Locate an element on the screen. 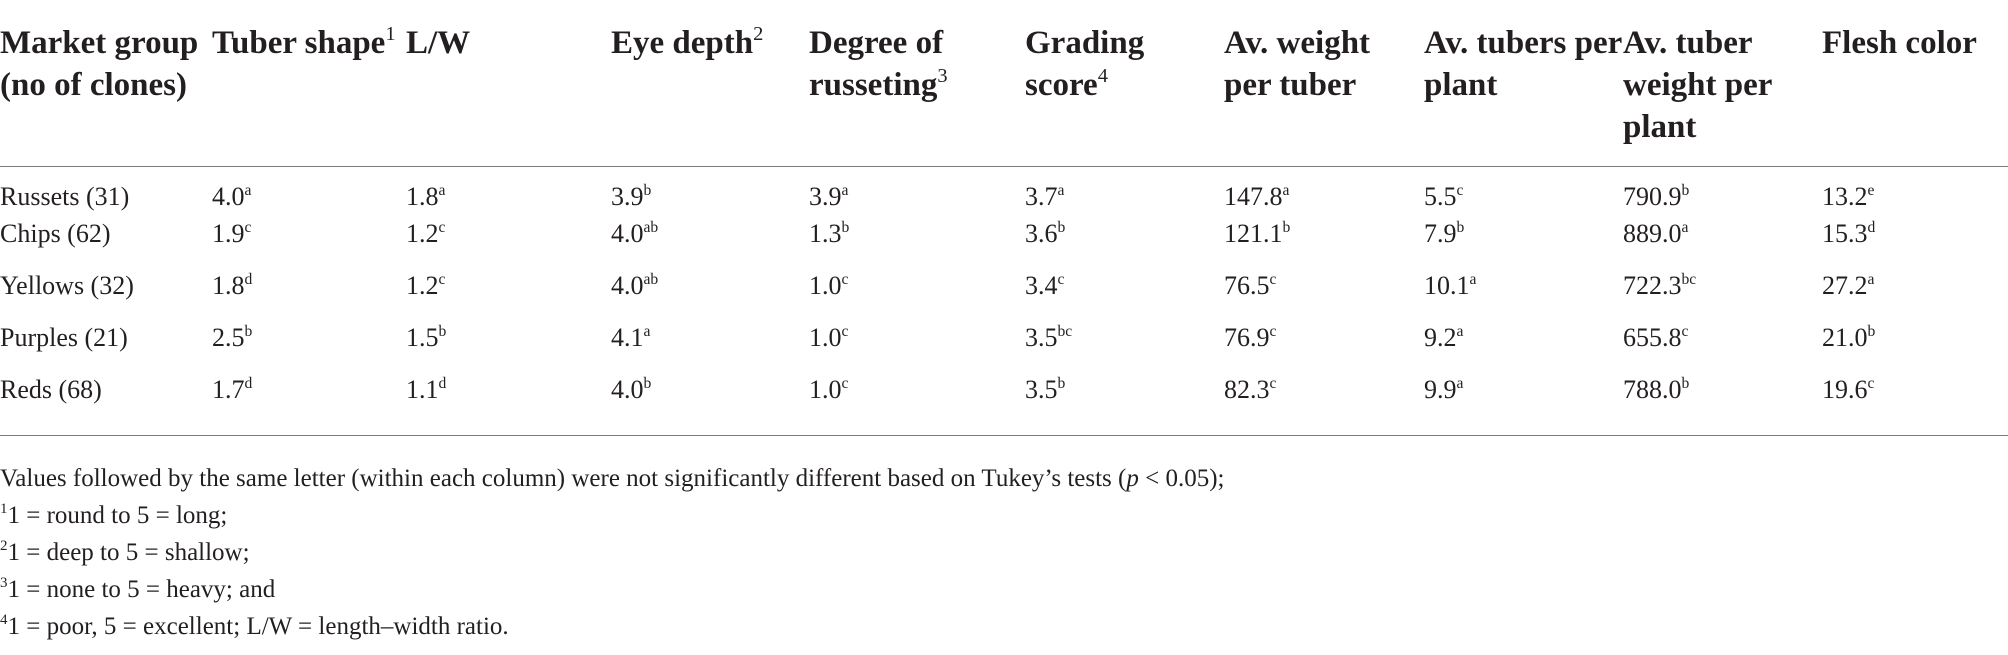 The image size is (2008, 655). table-cell: 722.3bc is located at coordinates (1660, 285).